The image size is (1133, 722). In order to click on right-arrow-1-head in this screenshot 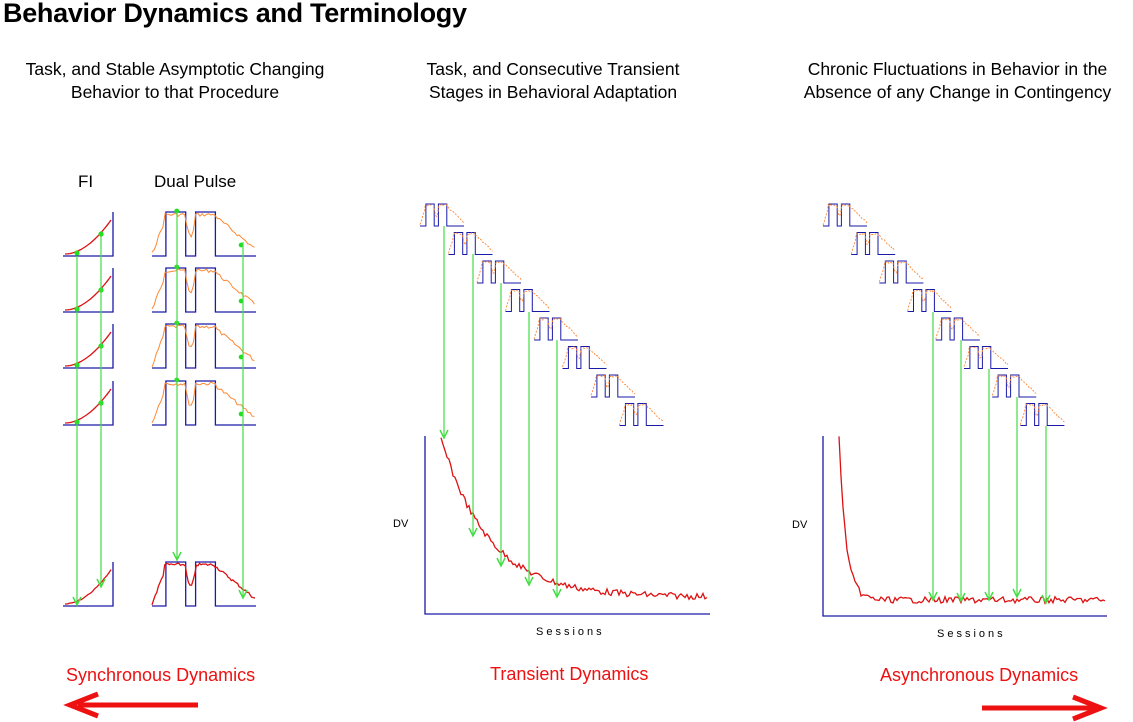, I will do `click(933, 596)`.